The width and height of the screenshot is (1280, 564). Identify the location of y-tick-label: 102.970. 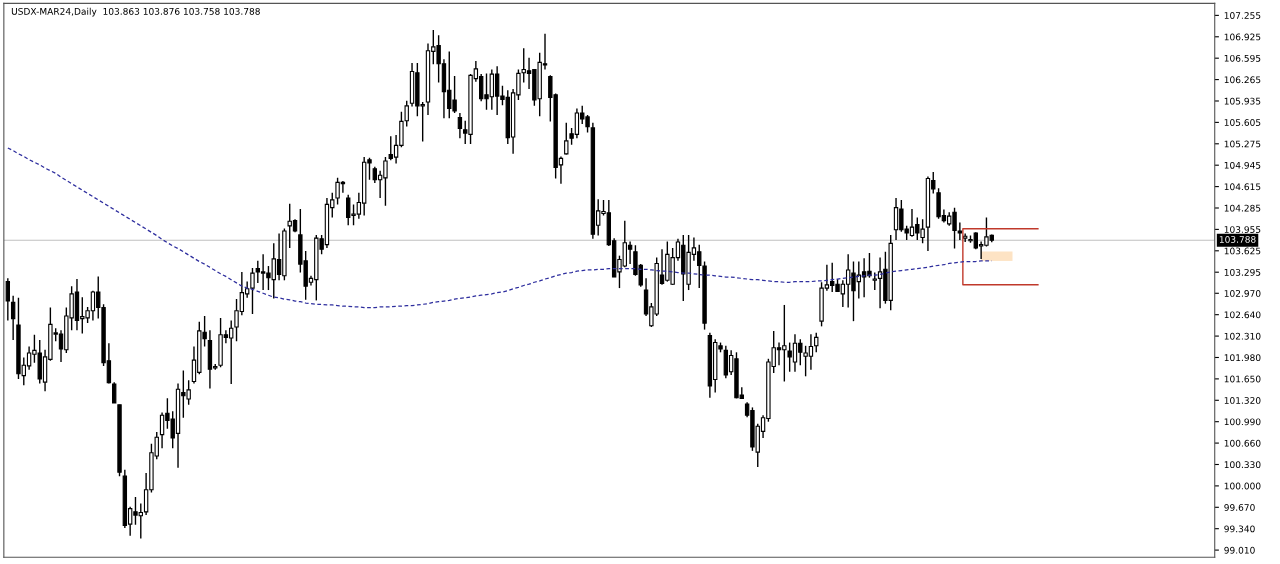
(1242, 293).